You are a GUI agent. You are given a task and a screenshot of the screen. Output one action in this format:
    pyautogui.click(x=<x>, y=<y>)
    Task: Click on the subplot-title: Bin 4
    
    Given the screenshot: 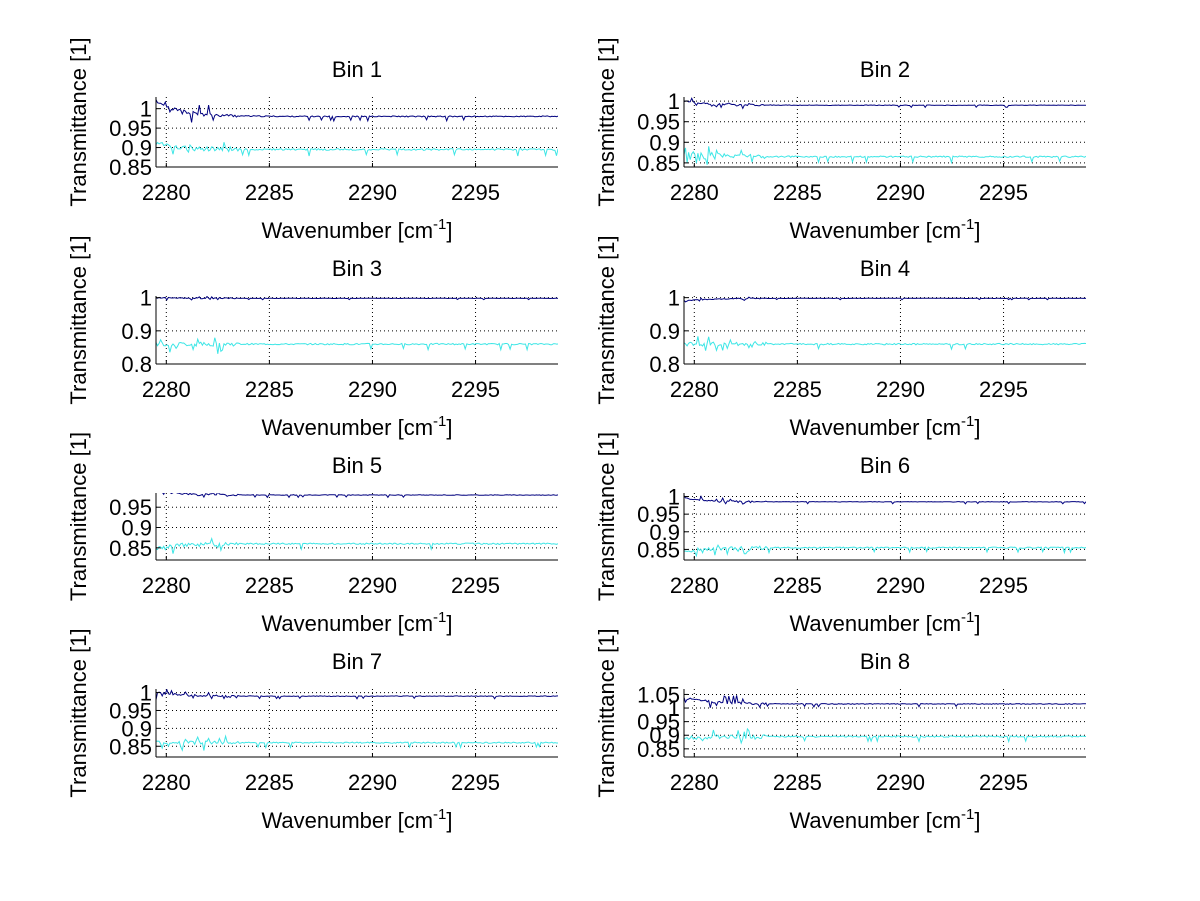 What is the action you would take?
    pyautogui.click(x=885, y=268)
    